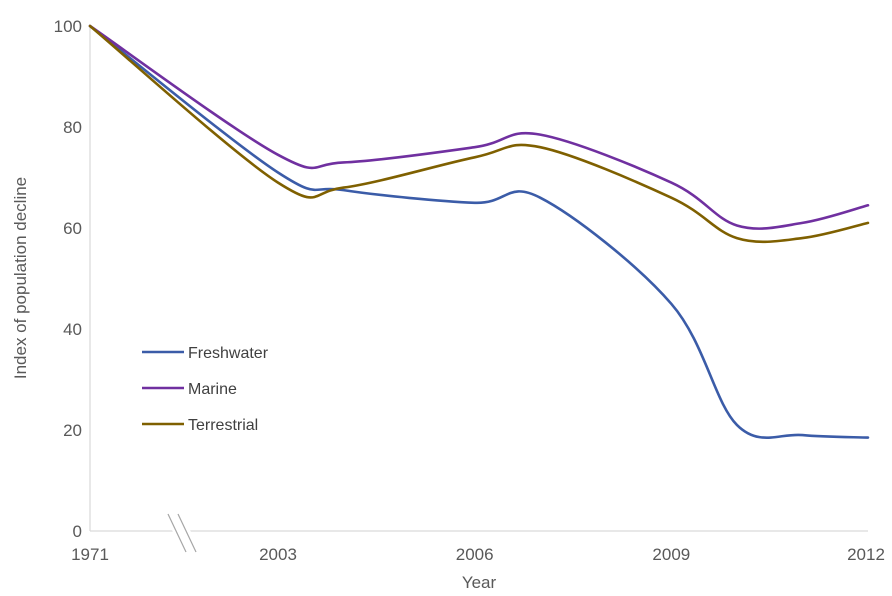 This screenshot has width=892, height=596. What do you see at coordinates (228, 353) in the screenshot?
I see `legend-label-freshwater: Freshwater` at bounding box center [228, 353].